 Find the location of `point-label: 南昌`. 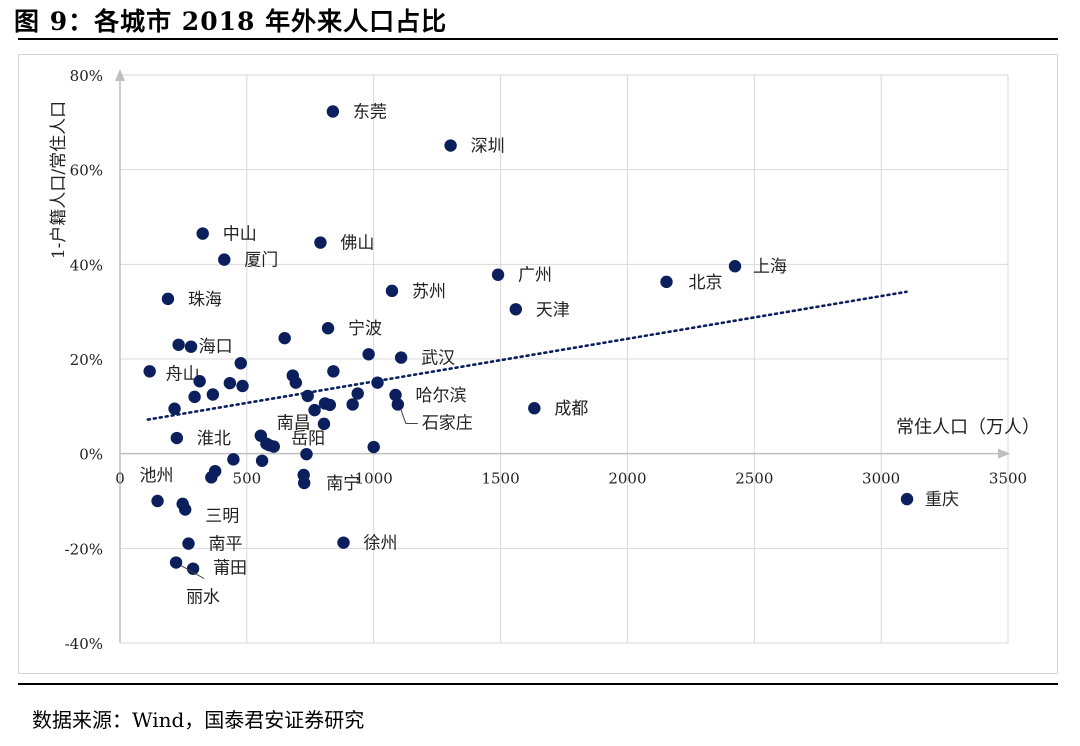

point-label: 南昌 is located at coordinates (294, 424).